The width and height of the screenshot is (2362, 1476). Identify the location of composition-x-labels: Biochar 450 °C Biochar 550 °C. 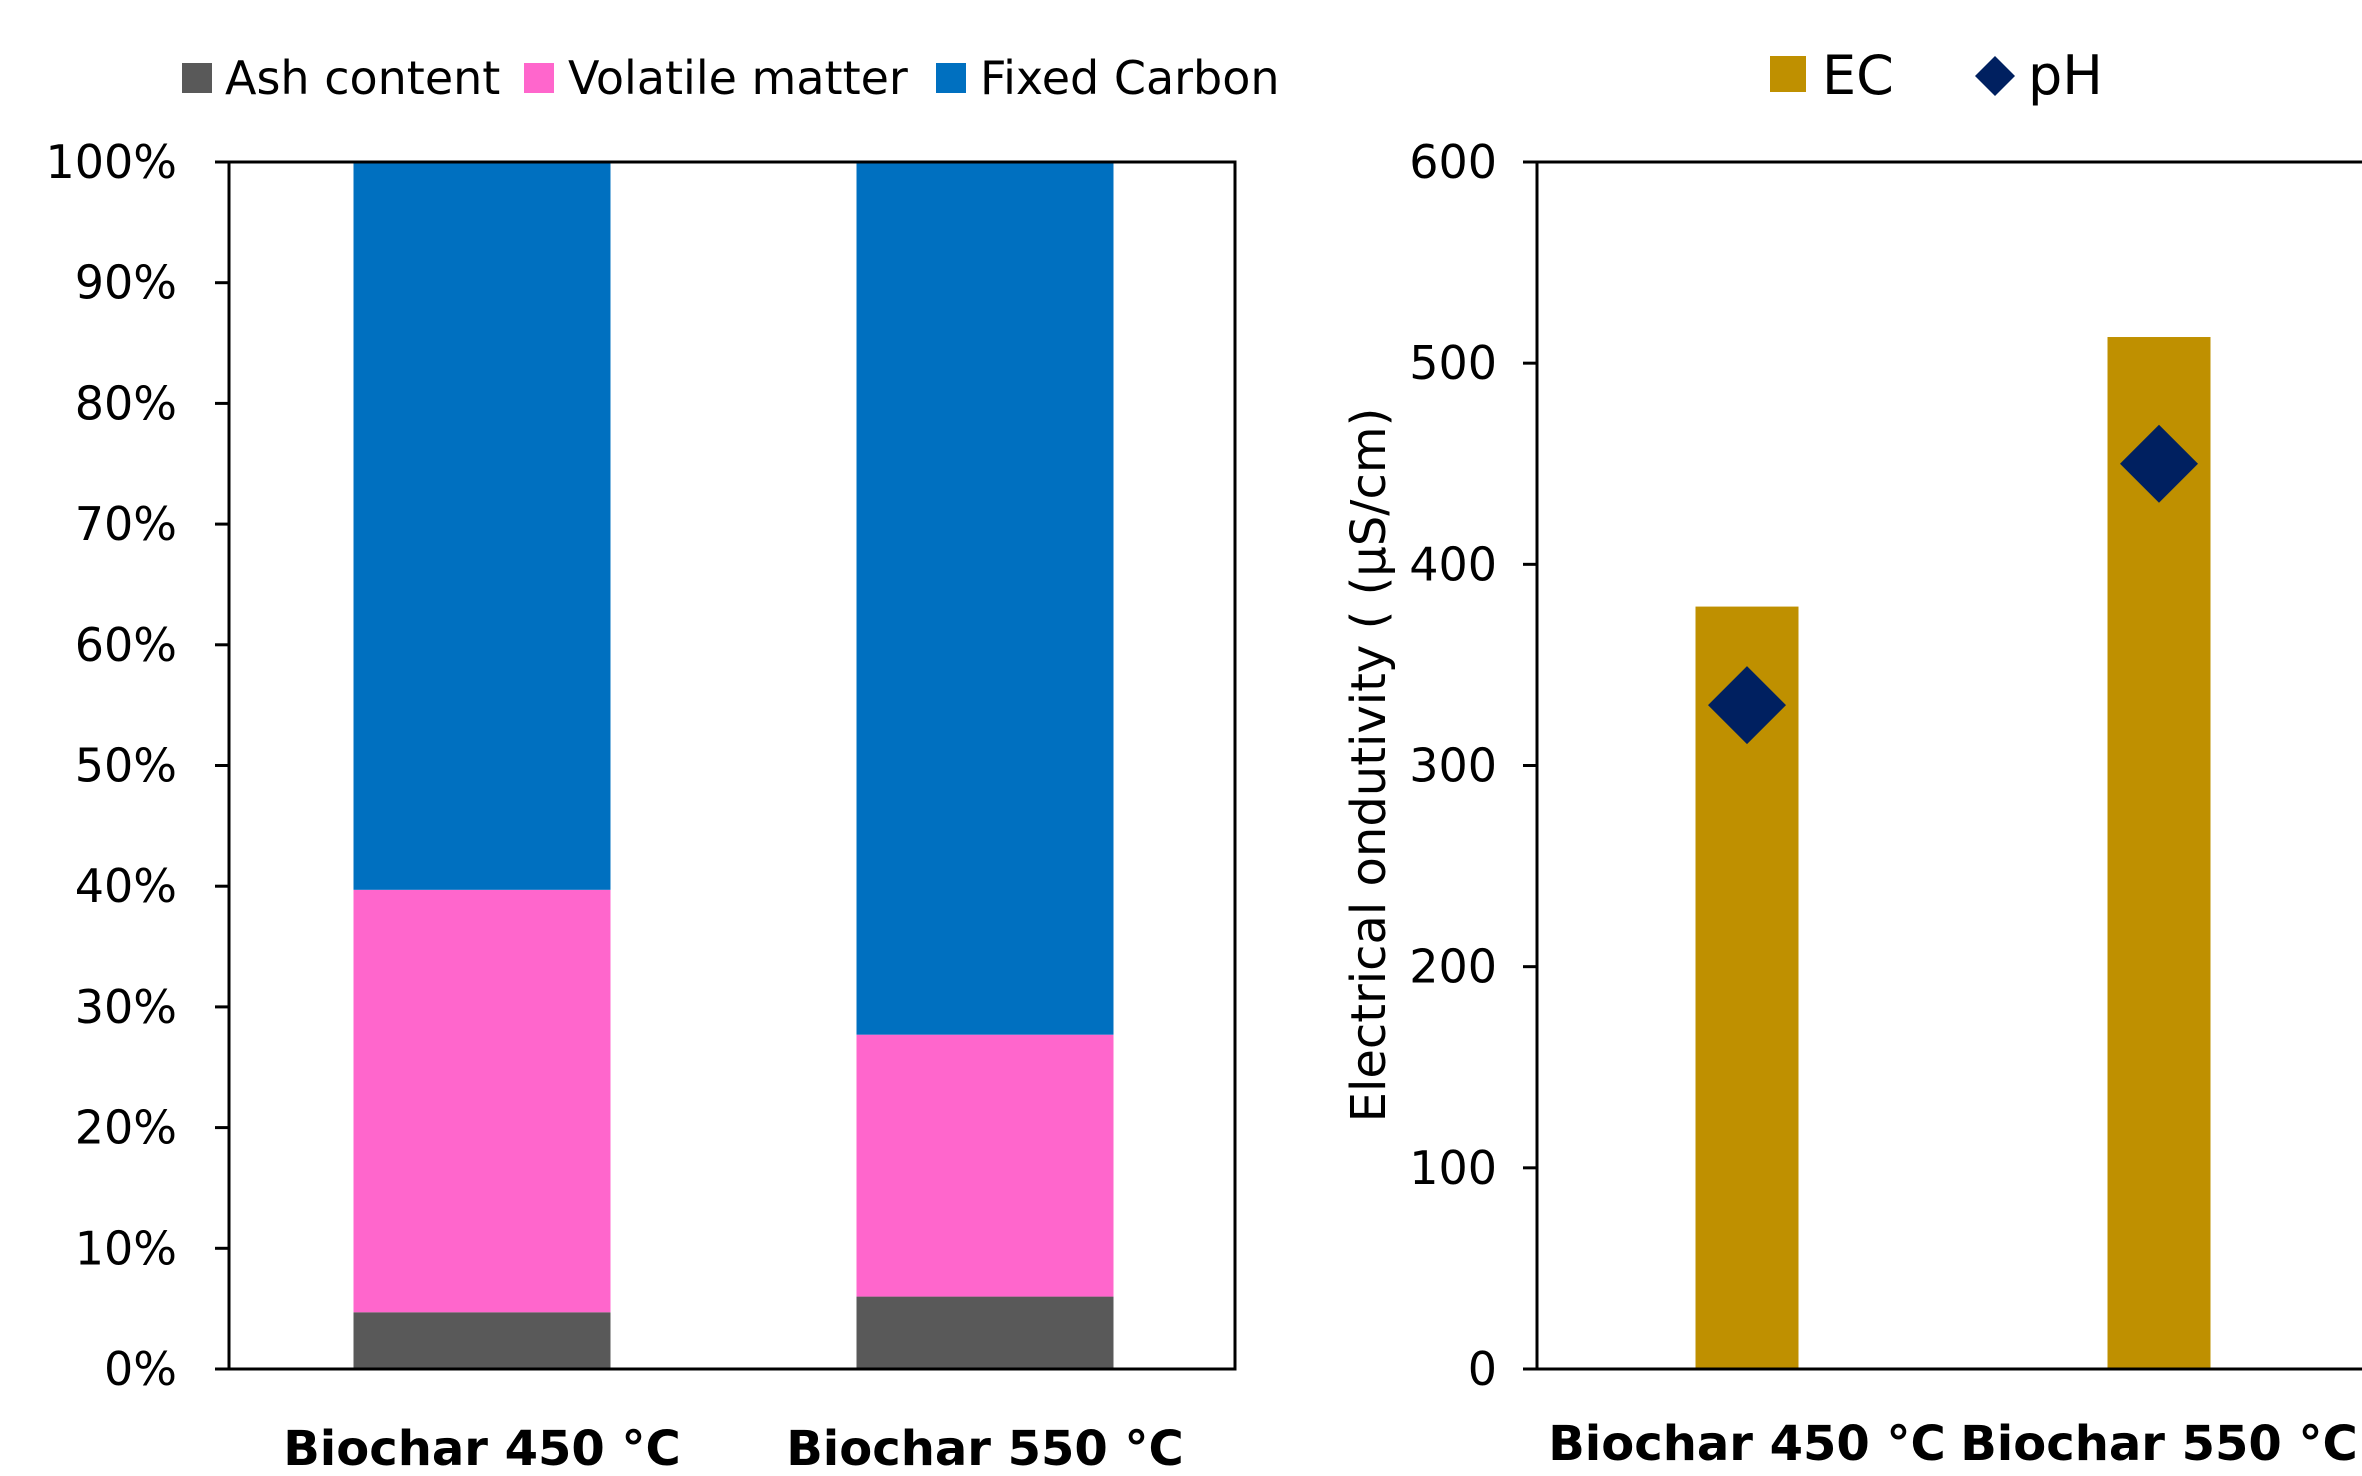
(733, 1448).